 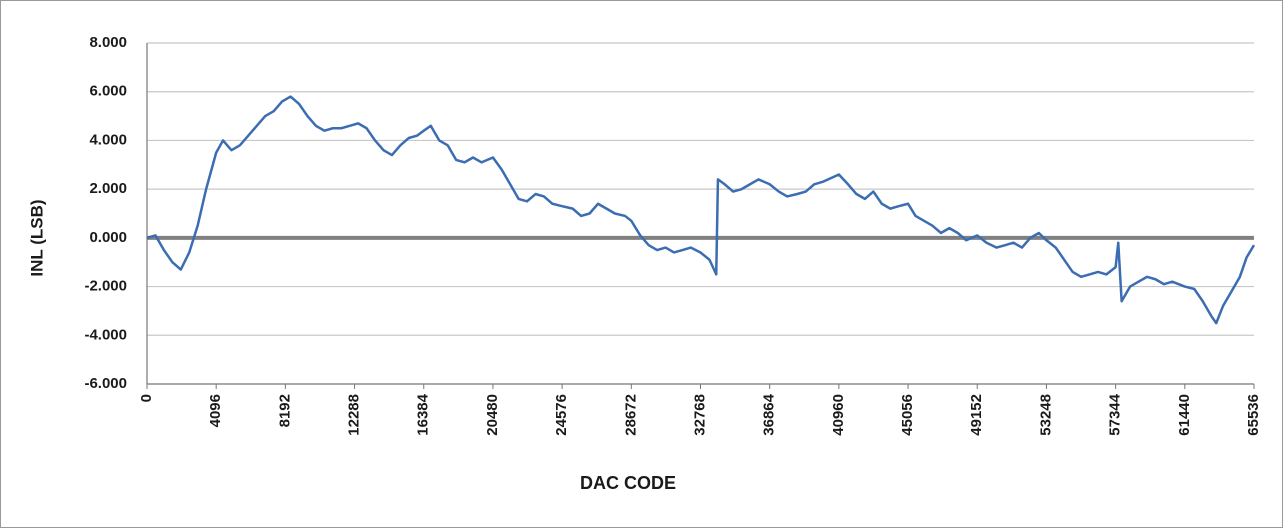 What do you see at coordinates (215, 410) in the screenshot?
I see `x-tick-label: 4096` at bounding box center [215, 410].